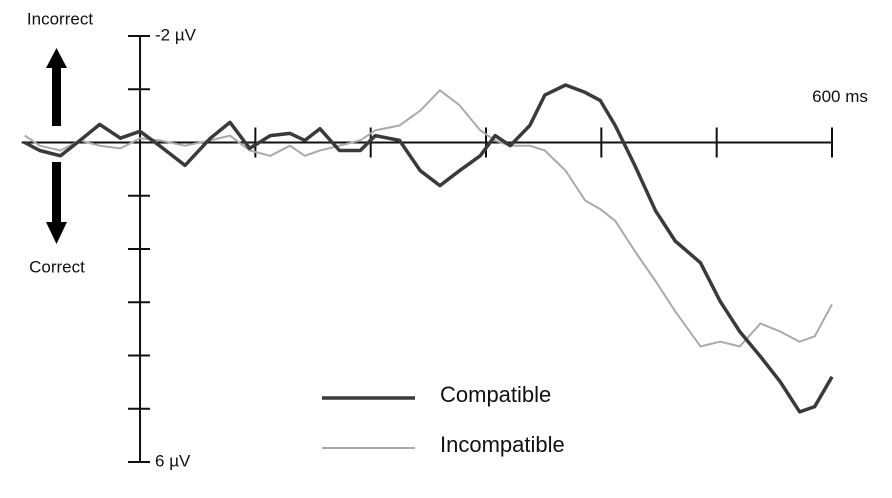  I want to click on bottom-label: Correct, so click(57, 266).